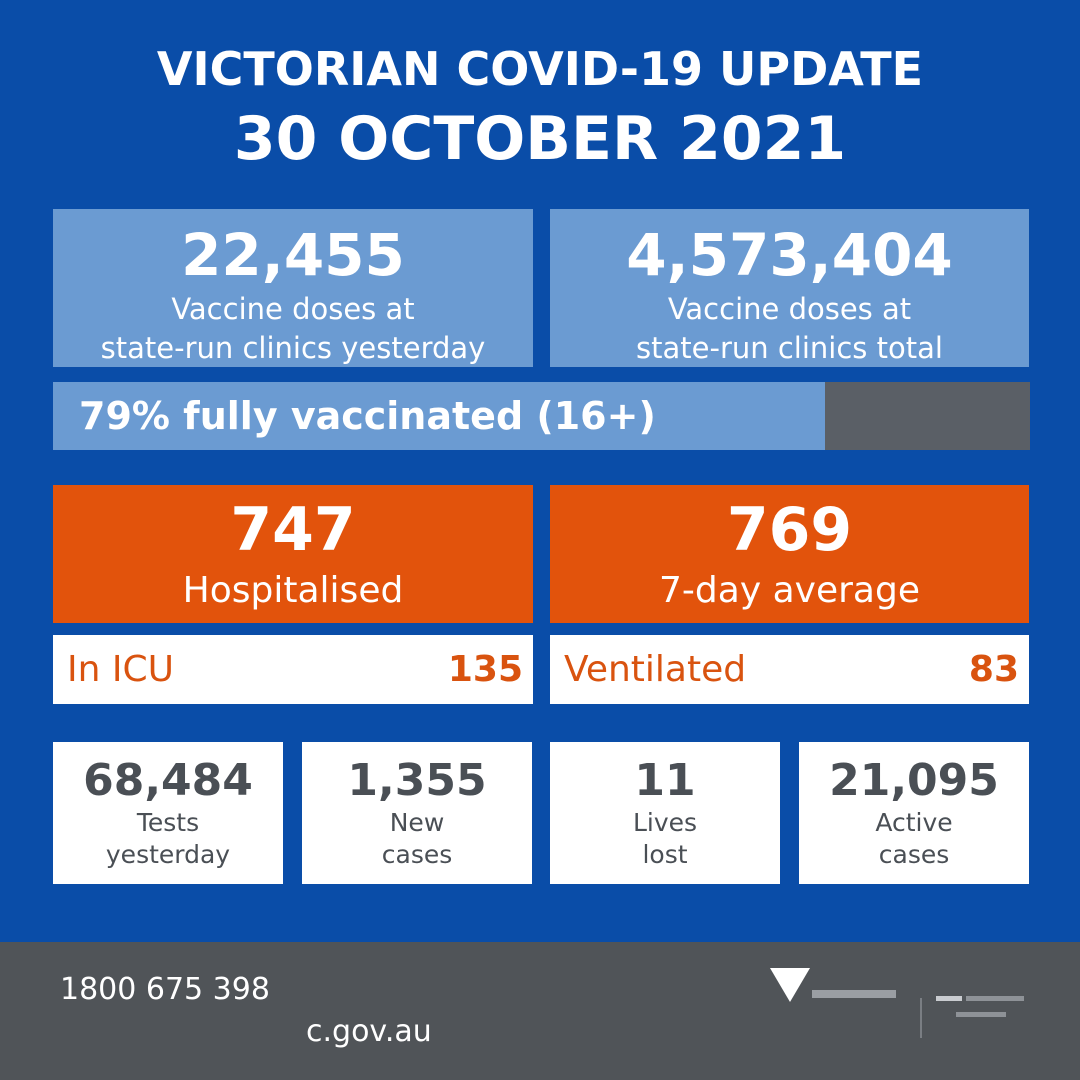 The height and width of the screenshot is (1080, 1080). Describe the element at coordinates (293, 255) in the screenshot. I see `vaccine-doses-yesterday-value: 22,455` at that location.